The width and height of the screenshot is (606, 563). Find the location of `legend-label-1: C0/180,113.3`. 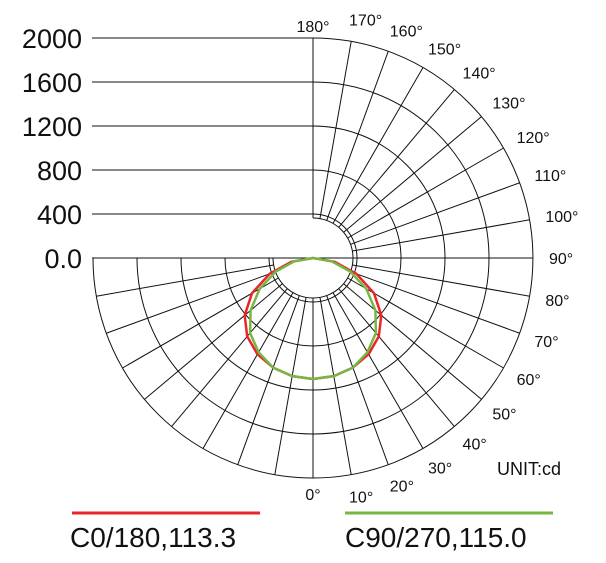

legend-label-1: C0/180,113.3 is located at coordinates (153, 537).